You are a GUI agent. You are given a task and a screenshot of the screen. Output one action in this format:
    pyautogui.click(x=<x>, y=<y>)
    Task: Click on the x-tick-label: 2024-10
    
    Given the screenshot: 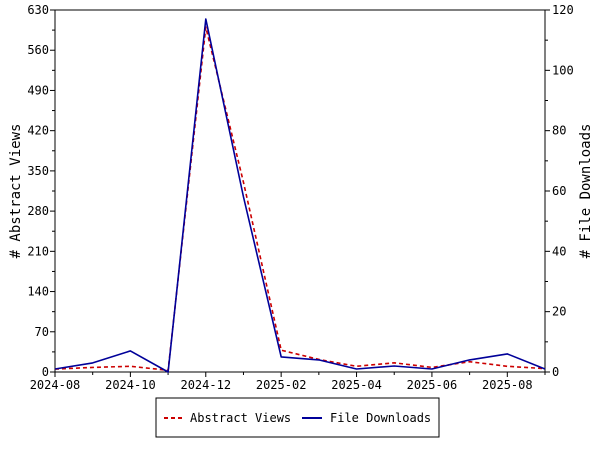 What is the action you would take?
    pyautogui.click(x=130, y=385)
    